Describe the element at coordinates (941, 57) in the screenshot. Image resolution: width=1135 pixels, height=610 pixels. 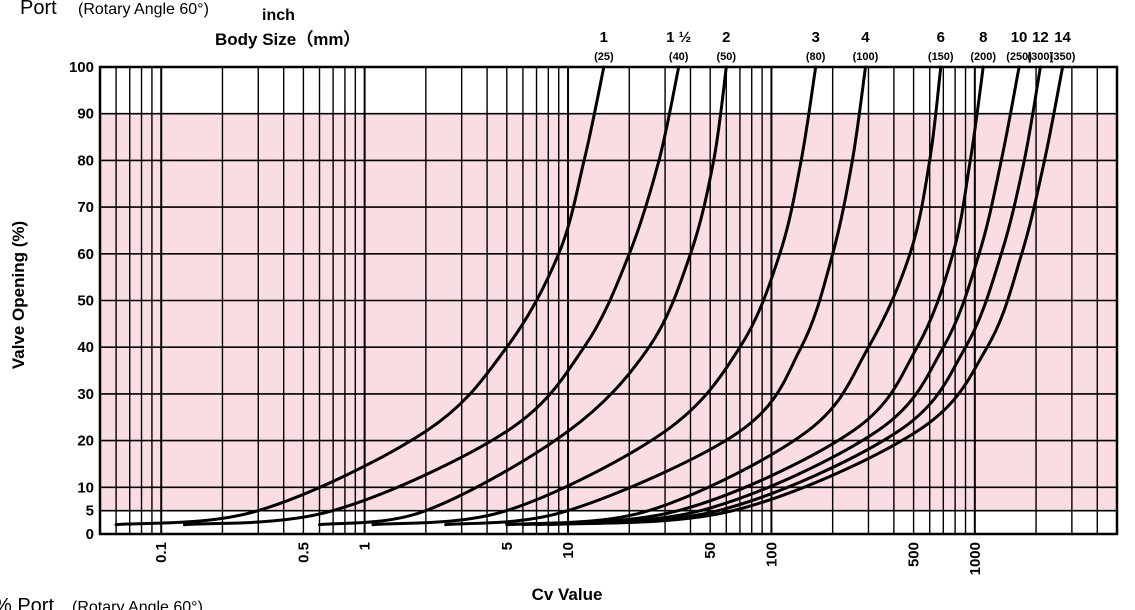
I see `body-size-mm: (150)` at that location.